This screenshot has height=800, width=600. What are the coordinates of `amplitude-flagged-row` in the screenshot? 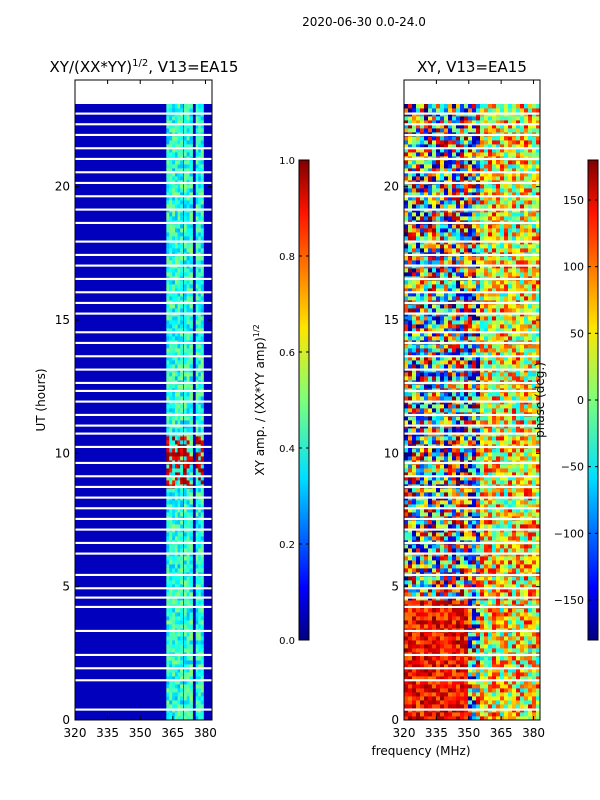 It's located at (143, 680).